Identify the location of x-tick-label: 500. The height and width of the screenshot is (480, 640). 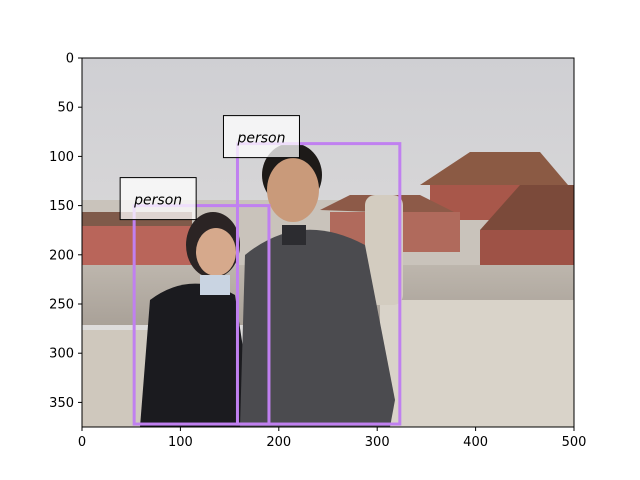
(574, 442).